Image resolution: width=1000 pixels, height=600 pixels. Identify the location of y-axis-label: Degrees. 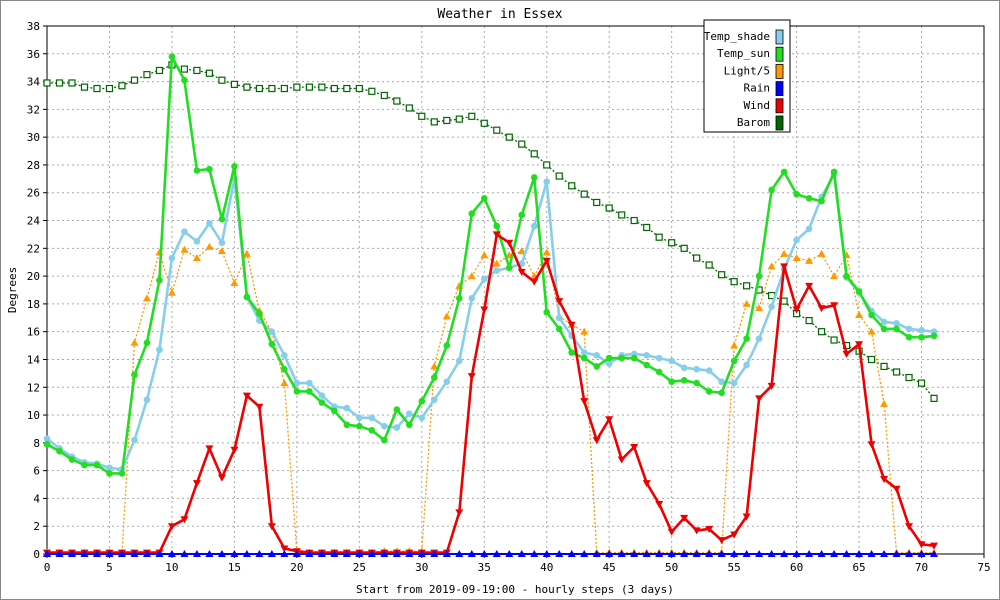
(12, 290).